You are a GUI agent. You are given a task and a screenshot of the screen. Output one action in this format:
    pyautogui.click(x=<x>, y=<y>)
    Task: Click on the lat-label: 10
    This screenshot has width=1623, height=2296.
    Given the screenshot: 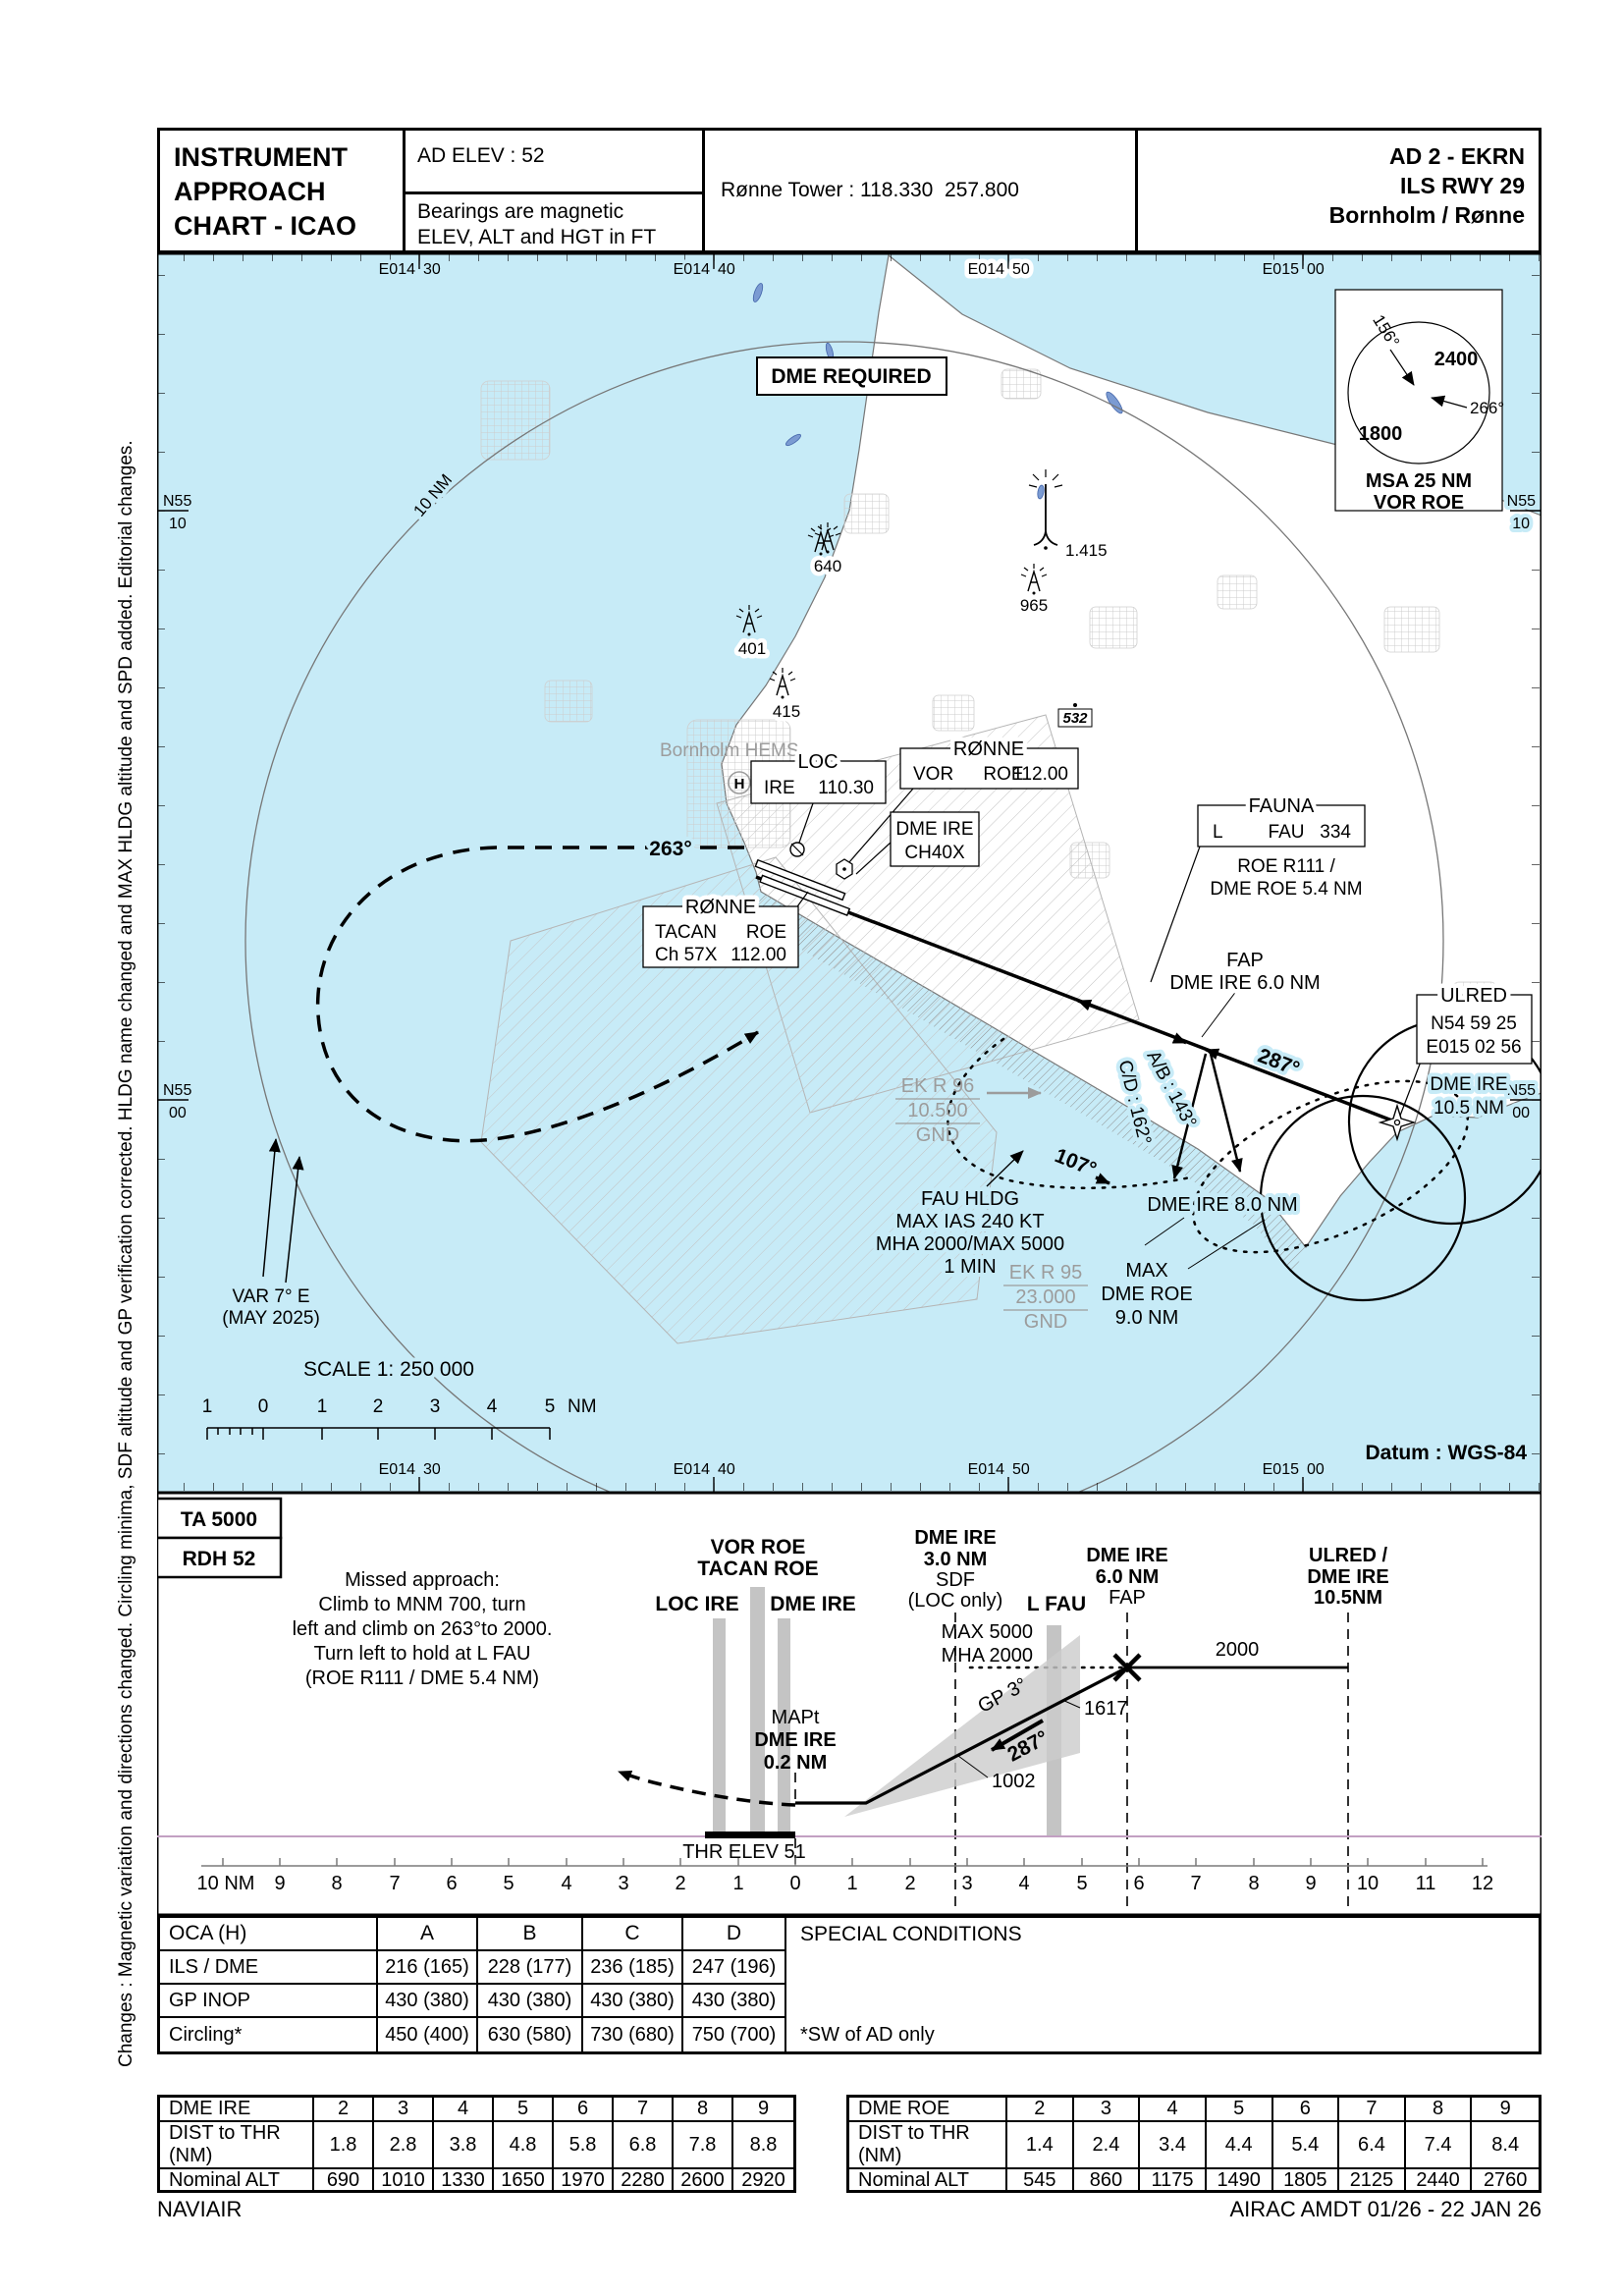 What is the action you would take?
    pyautogui.click(x=1521, y=524)
    